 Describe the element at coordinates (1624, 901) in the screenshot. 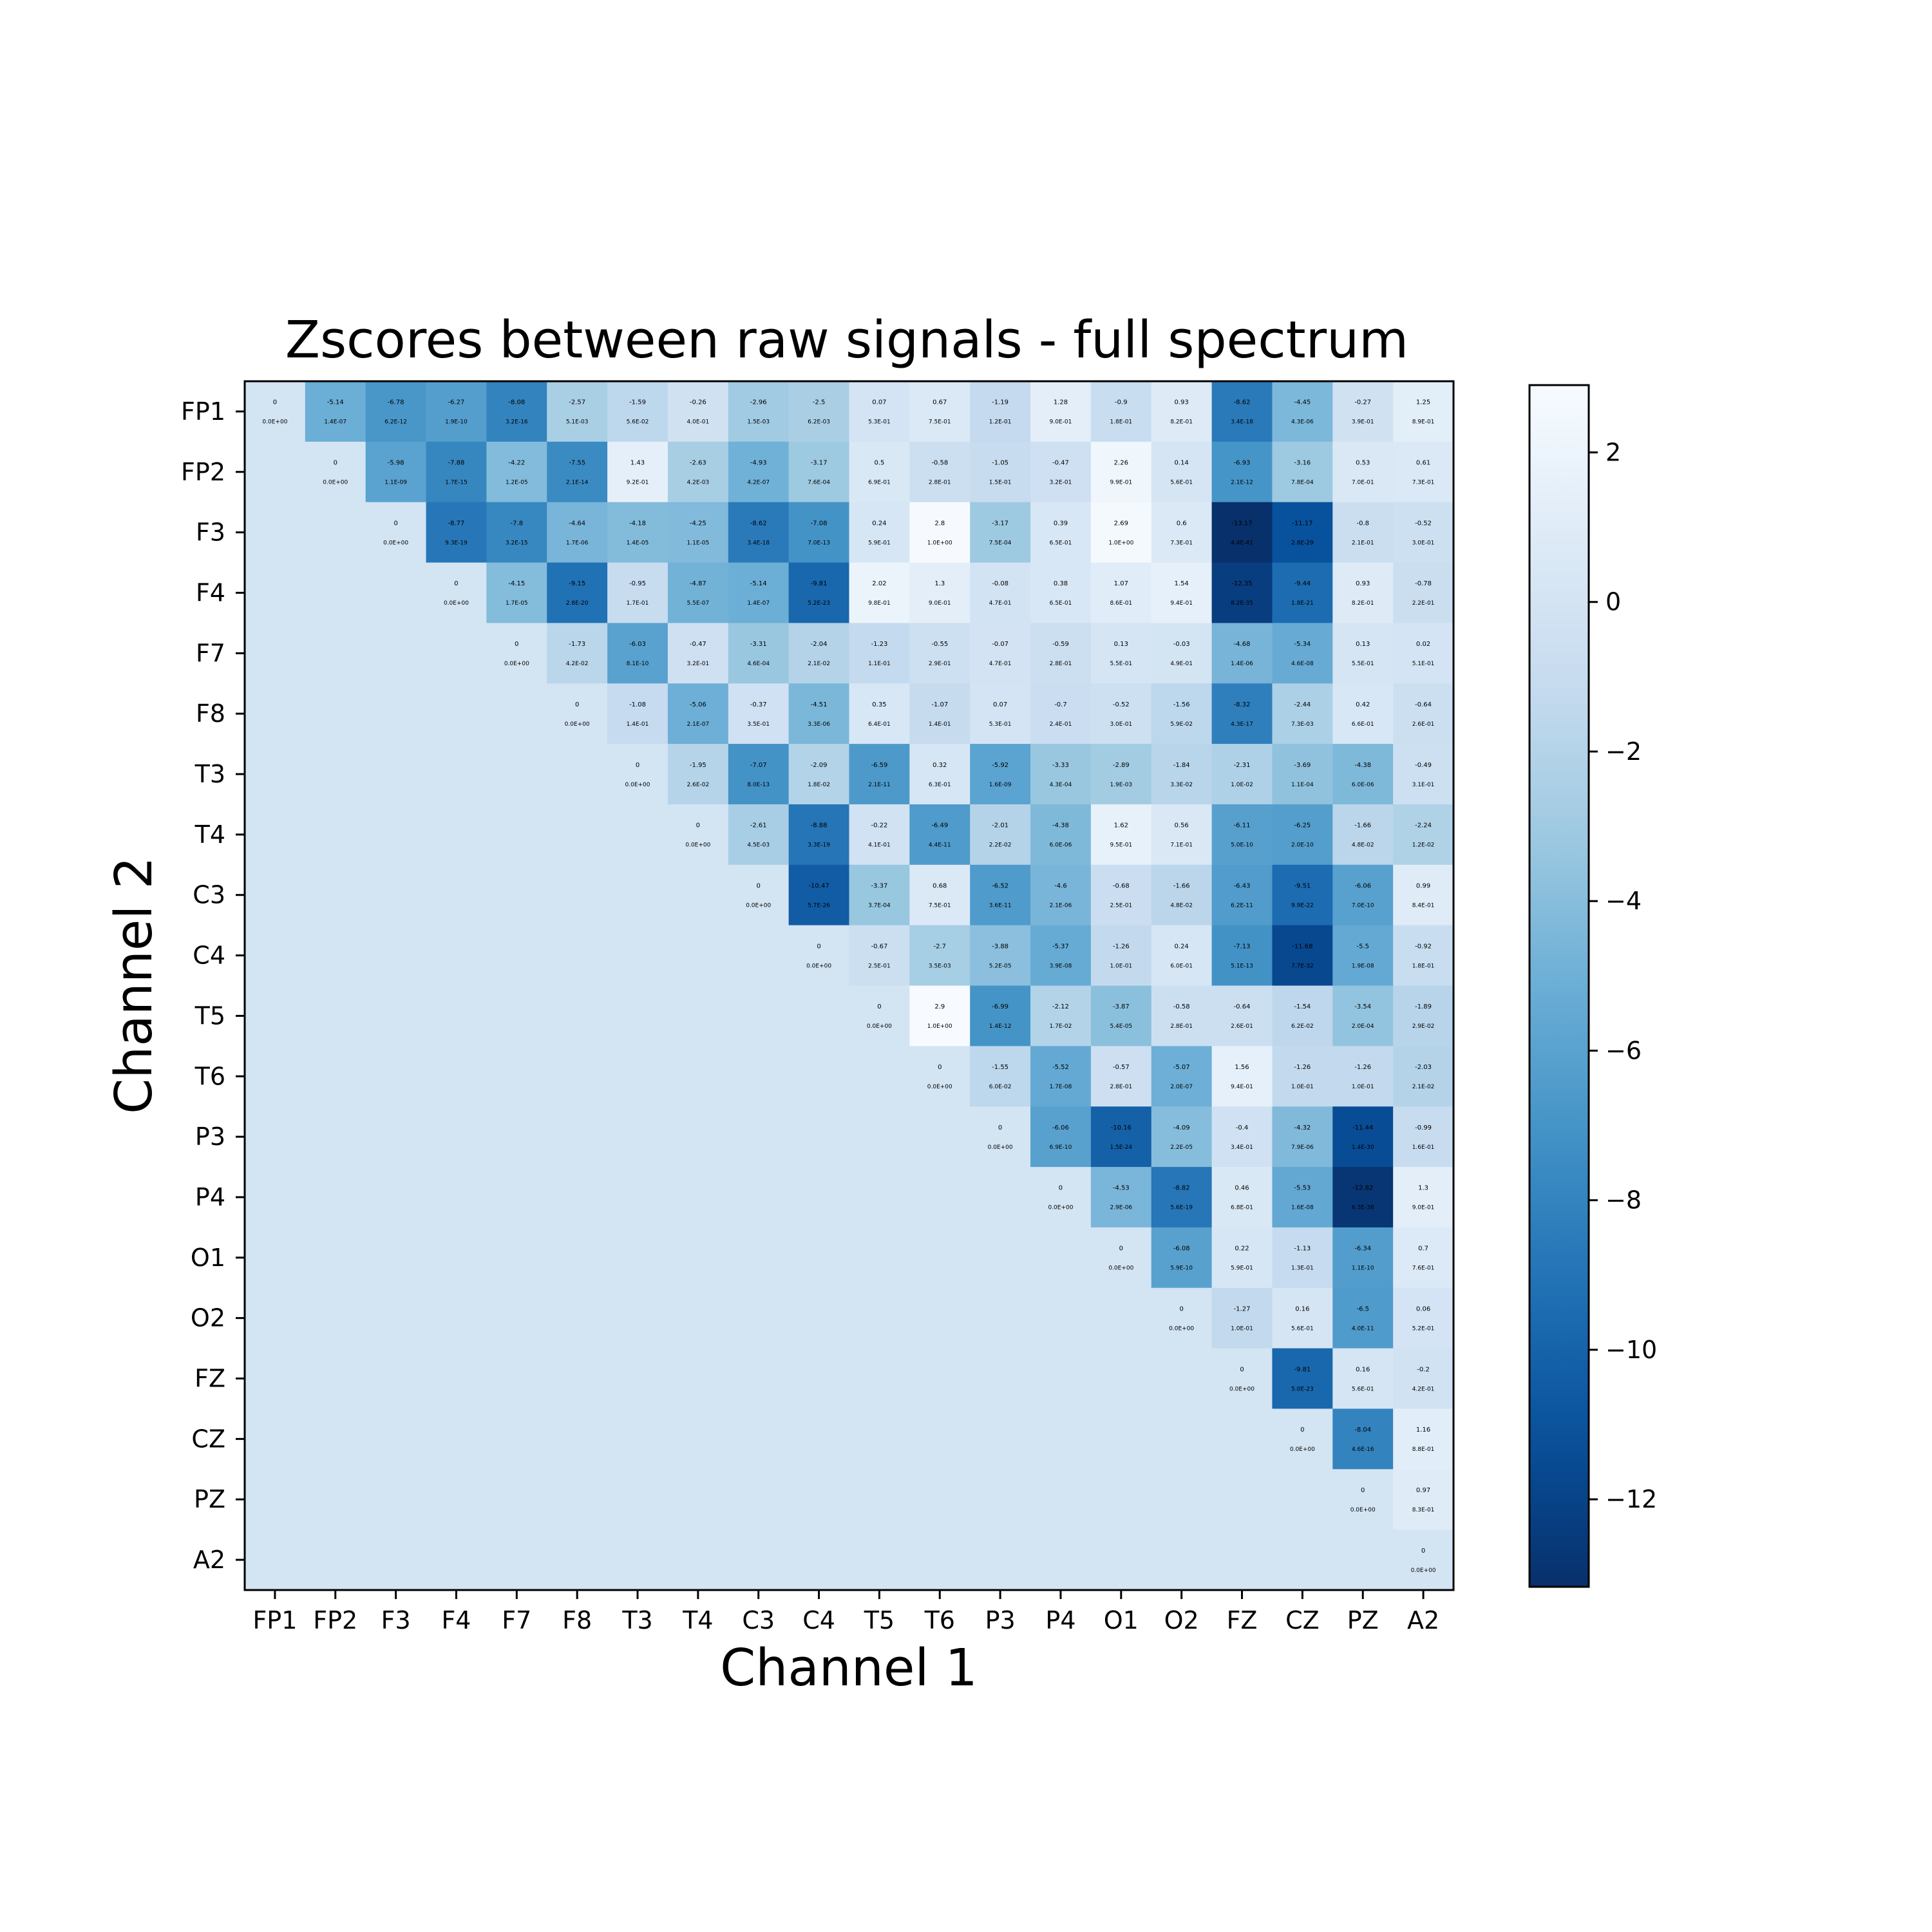

I see `colorbar-tick-label: −4` at that location.